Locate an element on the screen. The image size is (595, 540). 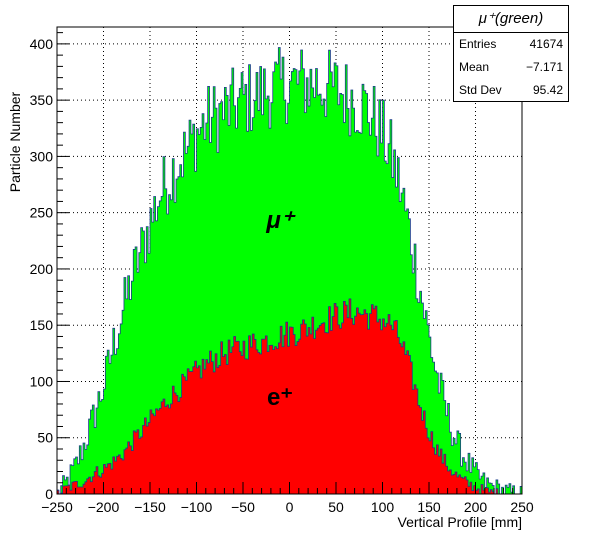
stats-label: Entries is located at coordinates (478, 44).